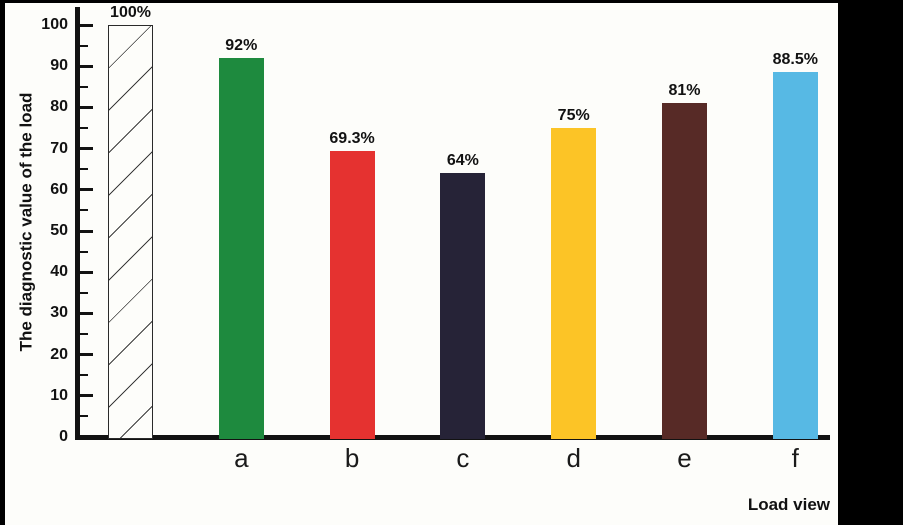 The image size is (903, 525). What do you see at coordinates (59, 189) in the screenshot?
I see `y-axis-tick-label: 60` at bounding box center [59, 189].